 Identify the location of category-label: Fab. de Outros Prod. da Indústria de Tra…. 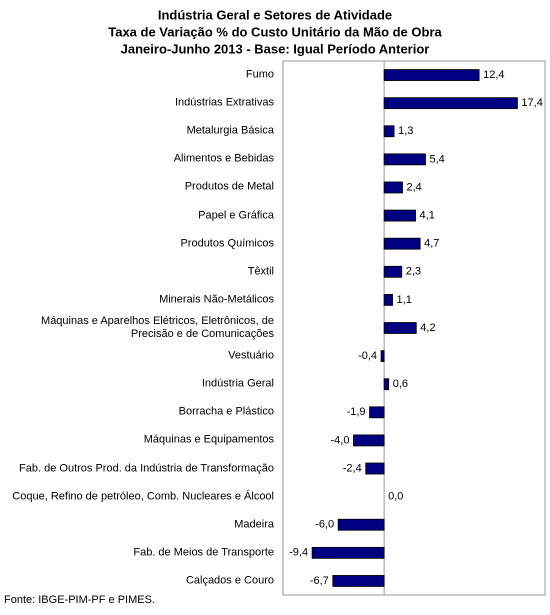
(146, 468).